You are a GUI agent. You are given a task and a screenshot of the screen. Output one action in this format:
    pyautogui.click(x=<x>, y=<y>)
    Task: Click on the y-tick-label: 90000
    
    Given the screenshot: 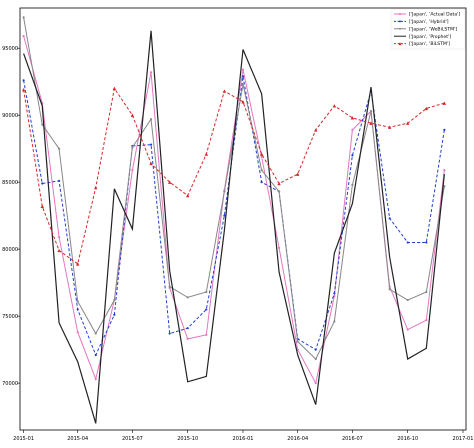 What is the action you would take?
    pyautogui.click(x=10, y=116)
    